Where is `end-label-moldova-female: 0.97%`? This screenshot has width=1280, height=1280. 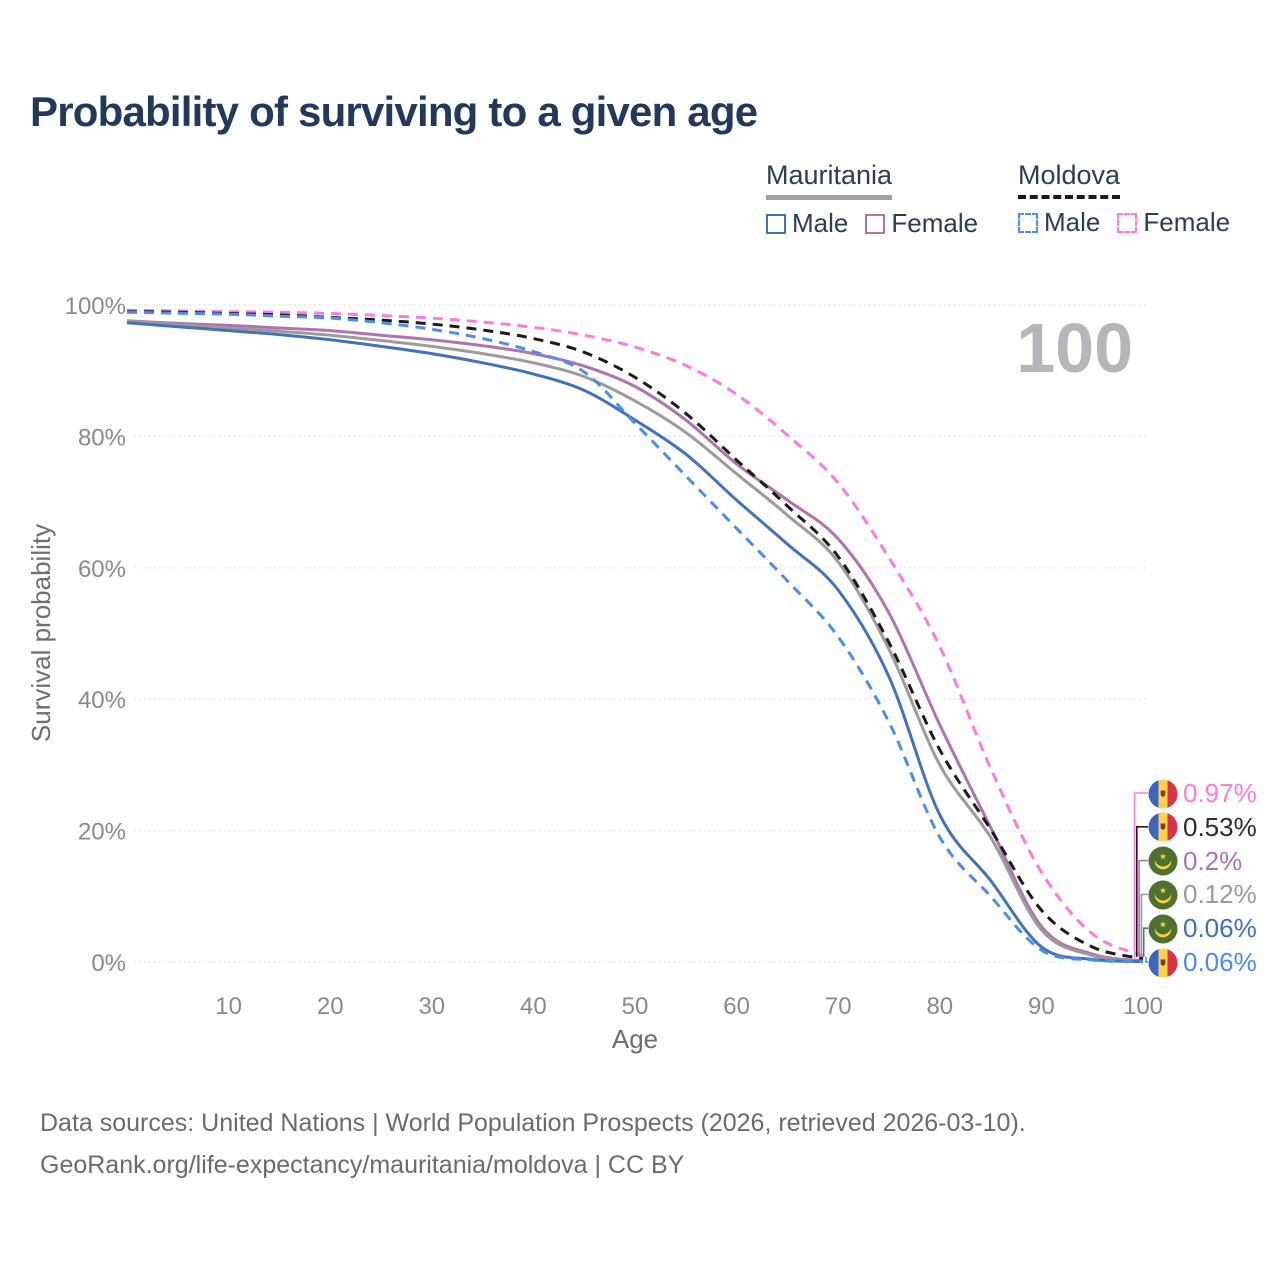
end-label-moldova-female: 0.97% is located at coordinates (1202, 793).